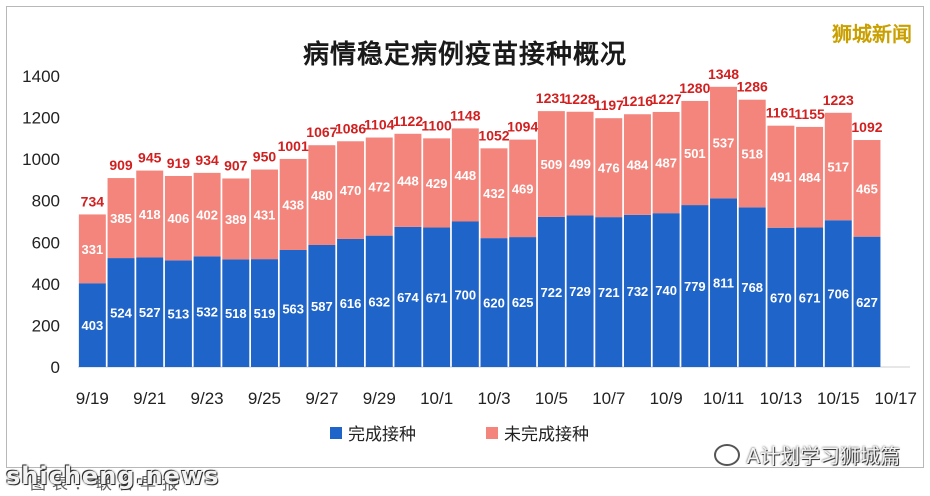  What do you see at coordinates (322, 306) in the screenshot?
I see `data-label-completed: 587` at bounding box center [322, 306].